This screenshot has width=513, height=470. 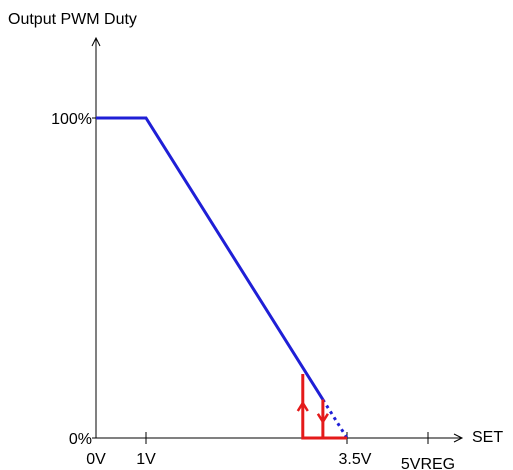 I want to click on y-tick-label: 0%, so click(x=80, y=439).